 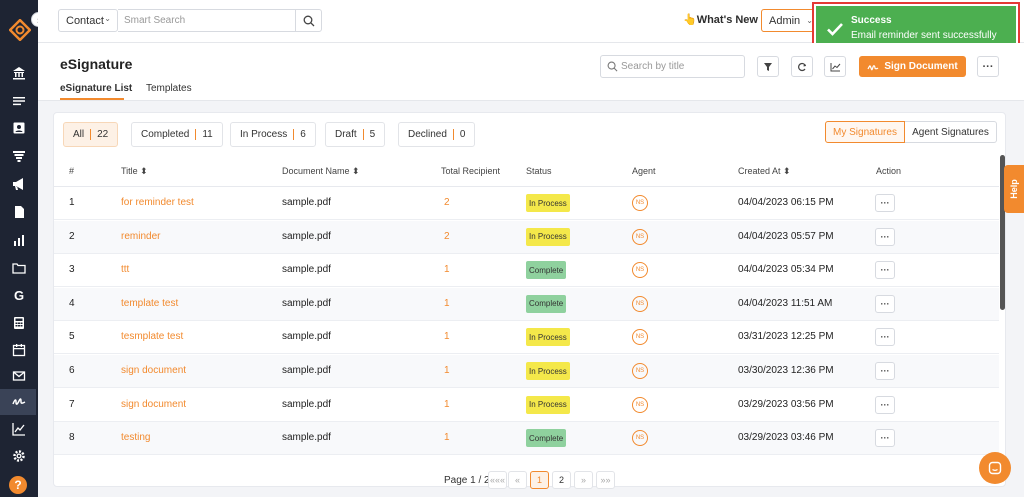 I want to click on agent-signatures-toggle: Agent Signatures, so click(x=951, y=132).